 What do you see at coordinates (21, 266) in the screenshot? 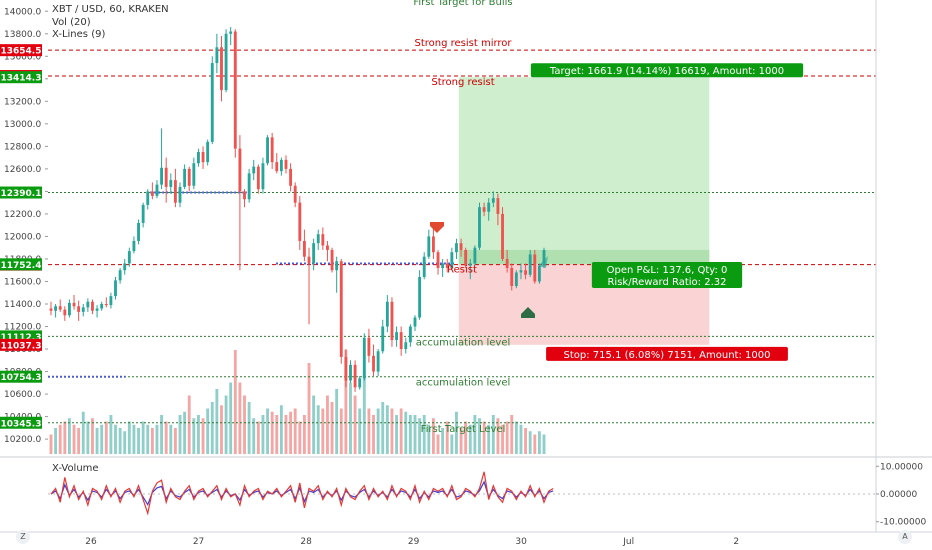
I see `price-badge-label: 11752.4` at bounding box center [21, 266].